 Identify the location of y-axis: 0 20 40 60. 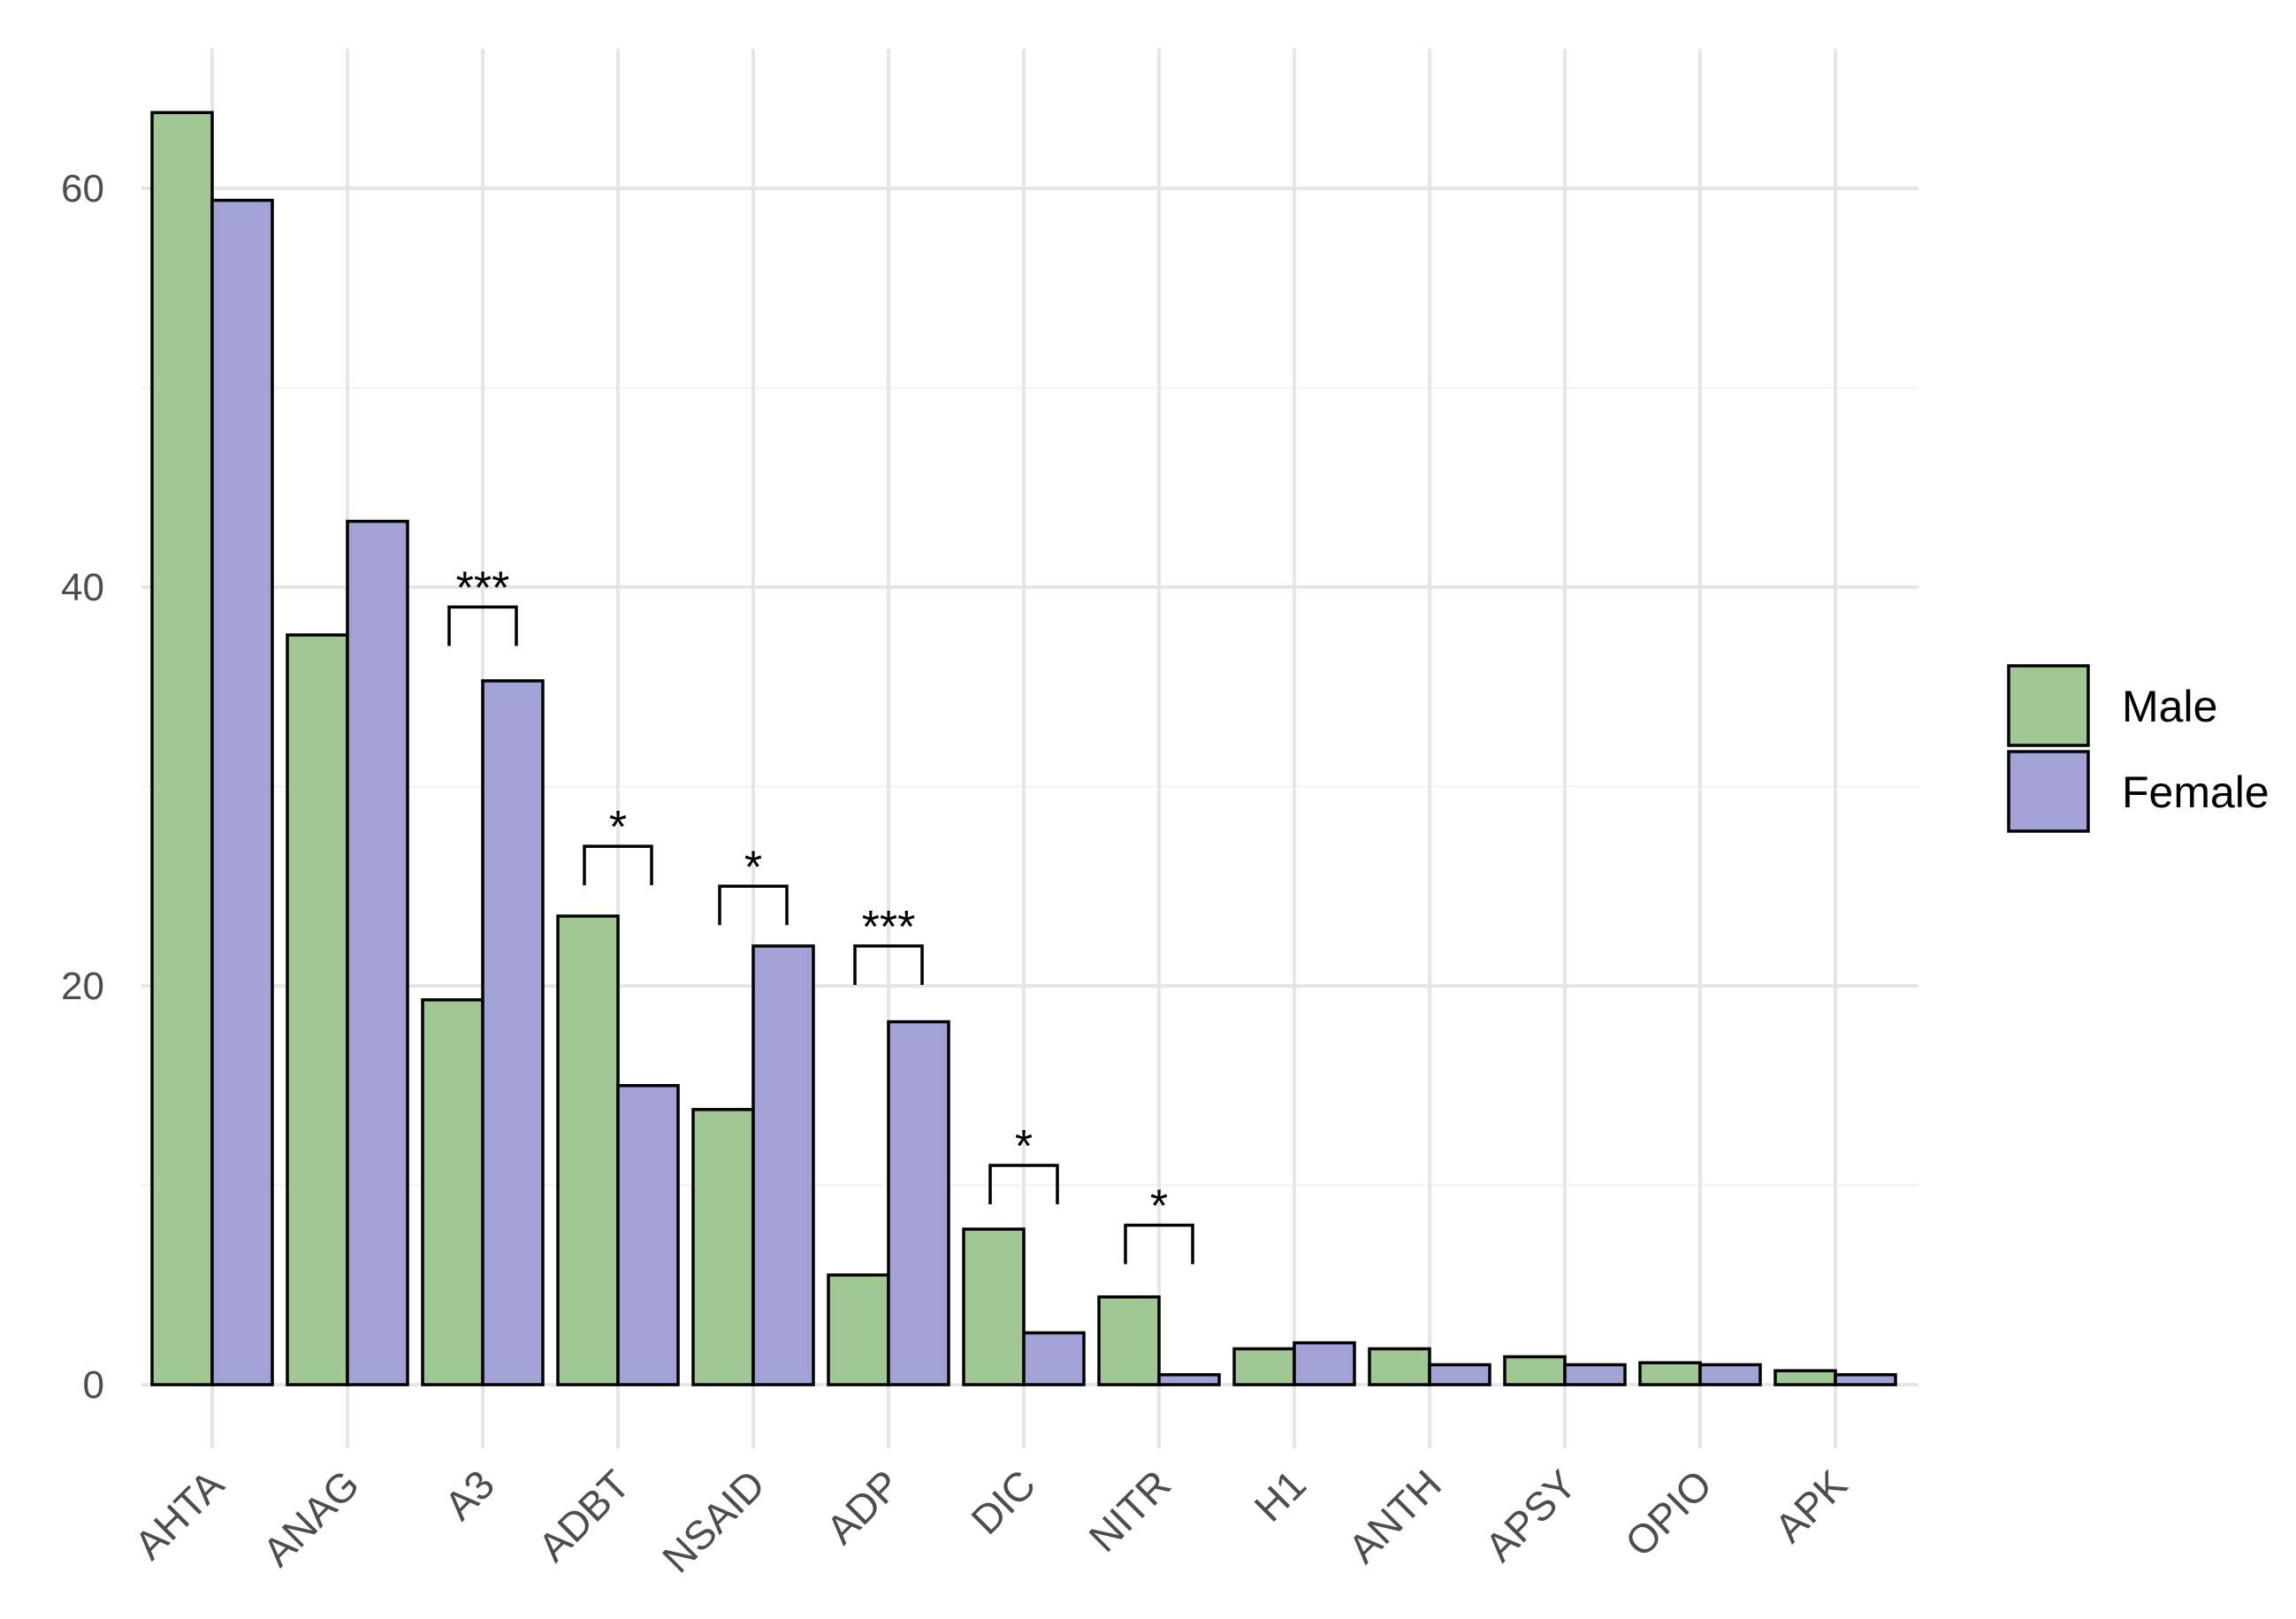
(82, 787).